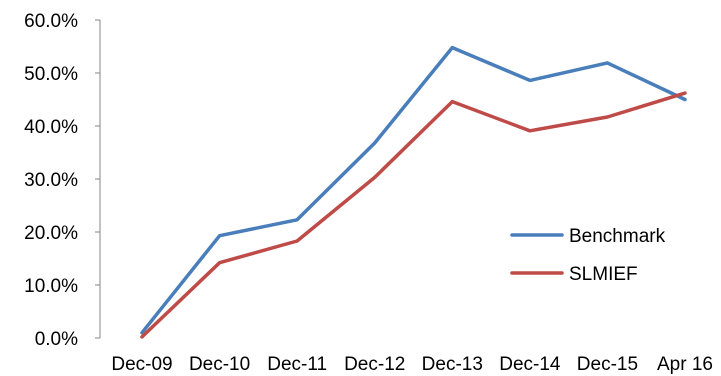  What do you see at coordinates (51, 286) in the screenshot?
I see `y-tick-label: 10.0%` at bounding box center [51, 286].